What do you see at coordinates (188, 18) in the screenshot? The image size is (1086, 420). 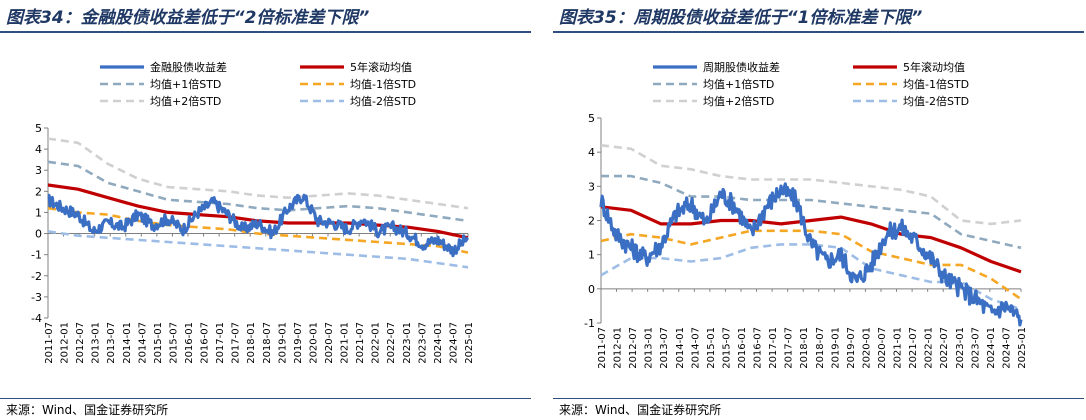 I see `chart-title: 图表34：金融股债收益差低于“2倍标准差下限”` at bounding box center [188, 18].